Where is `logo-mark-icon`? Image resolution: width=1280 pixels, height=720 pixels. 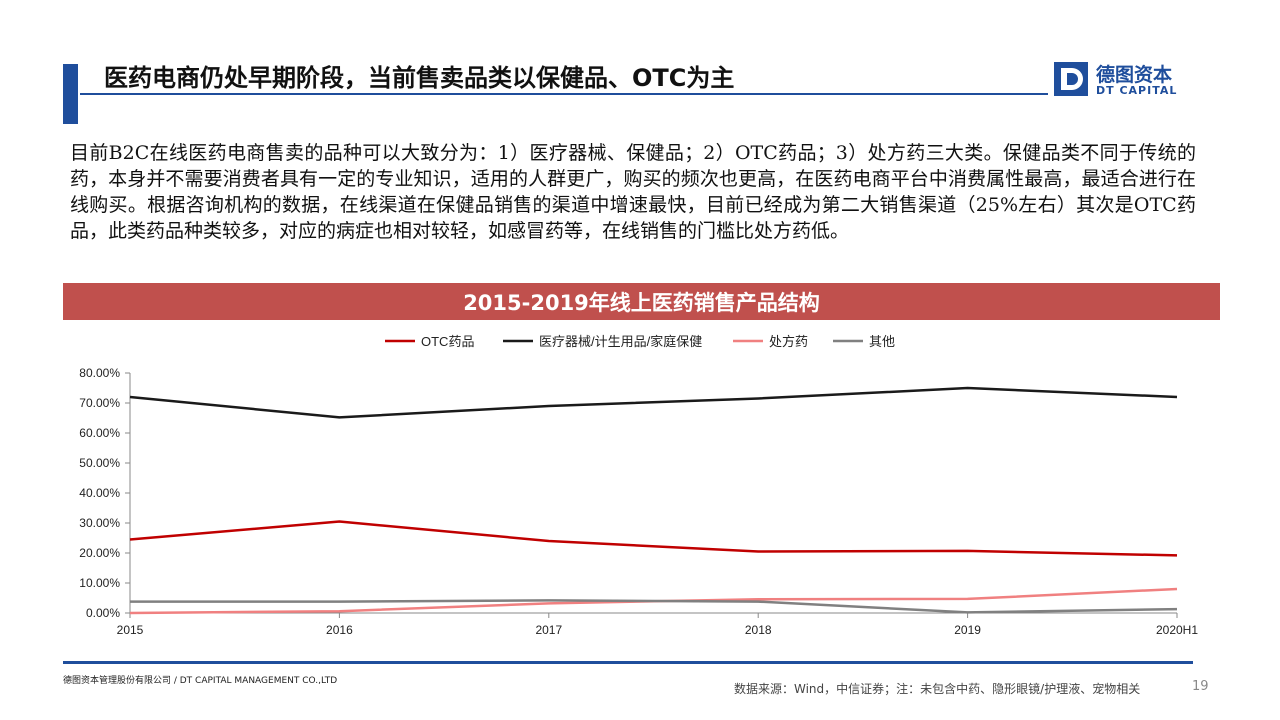
logo-mark-icon is located at coordinates (1071, 79).